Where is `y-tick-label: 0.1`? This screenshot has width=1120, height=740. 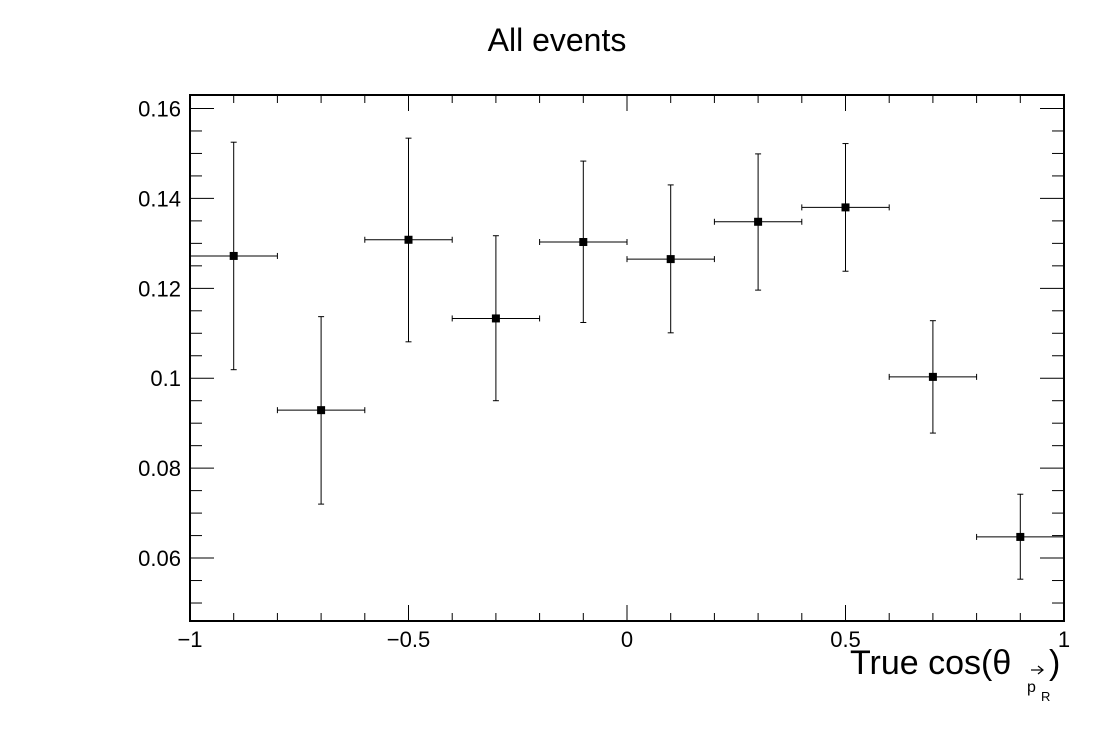 y-tick-label: 0.1 is located at coordinates (165, 378).